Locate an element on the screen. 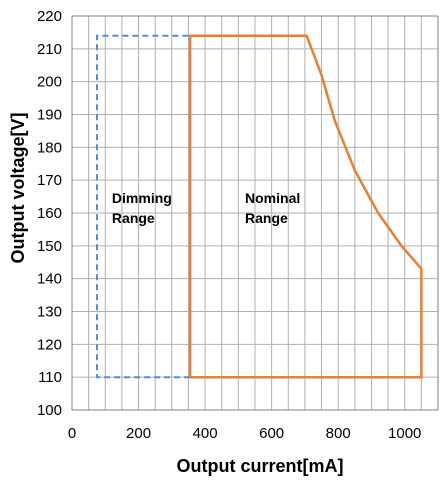  x-tick-label: 800 is located at coordinates (338, 433).